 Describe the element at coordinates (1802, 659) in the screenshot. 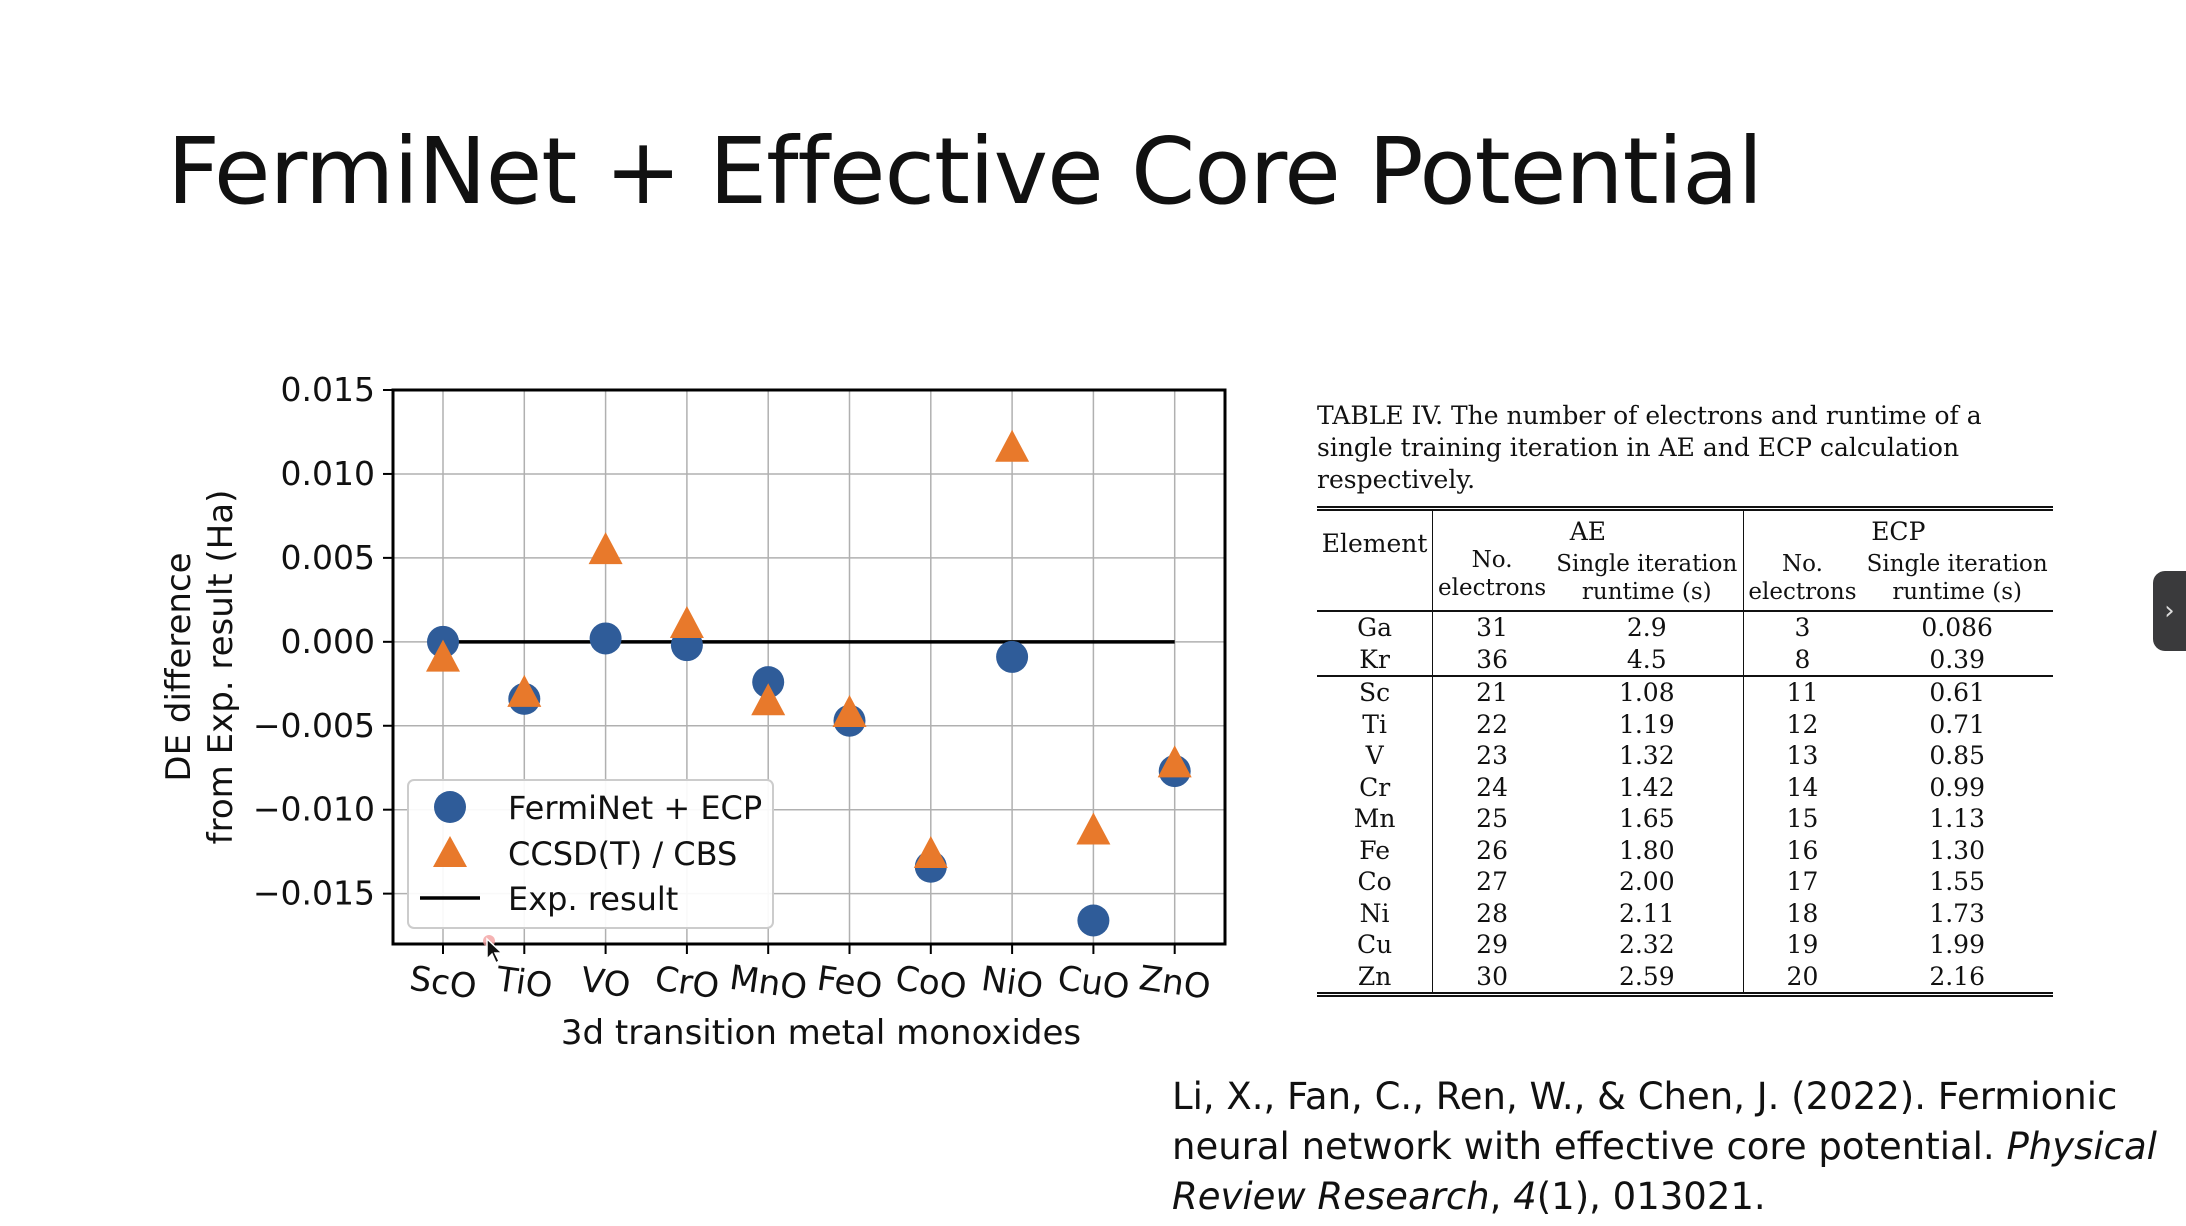

I see `table-cell: 8` at that location.